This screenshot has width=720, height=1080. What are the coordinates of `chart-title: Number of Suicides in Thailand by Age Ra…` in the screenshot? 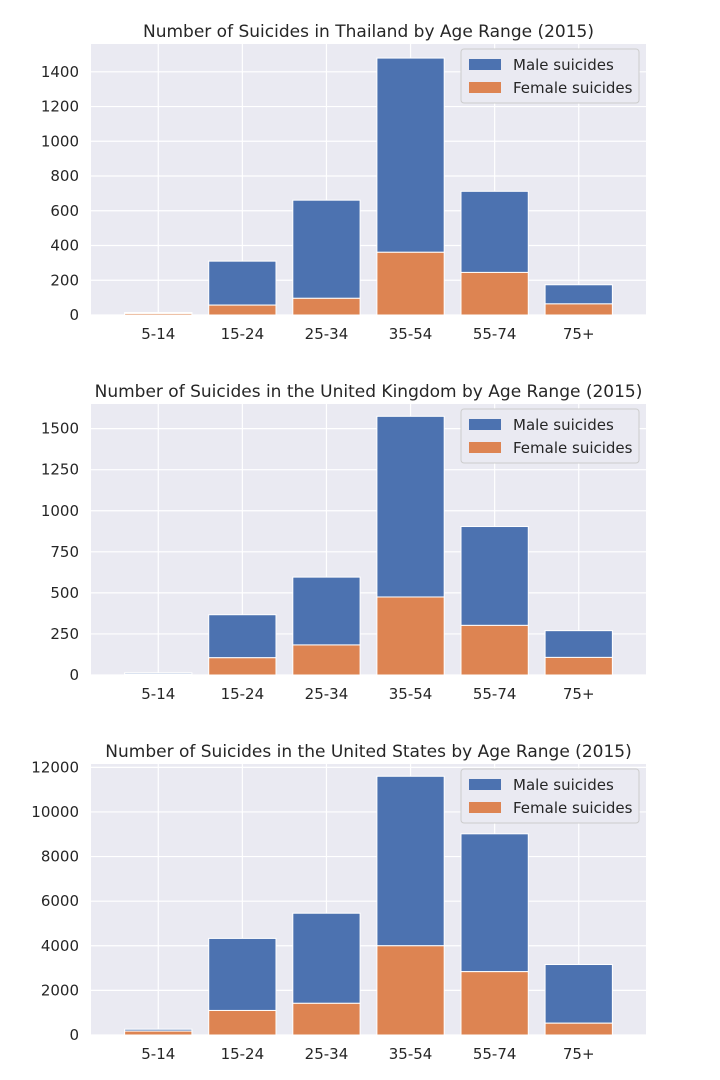 It's located at (368, 32).